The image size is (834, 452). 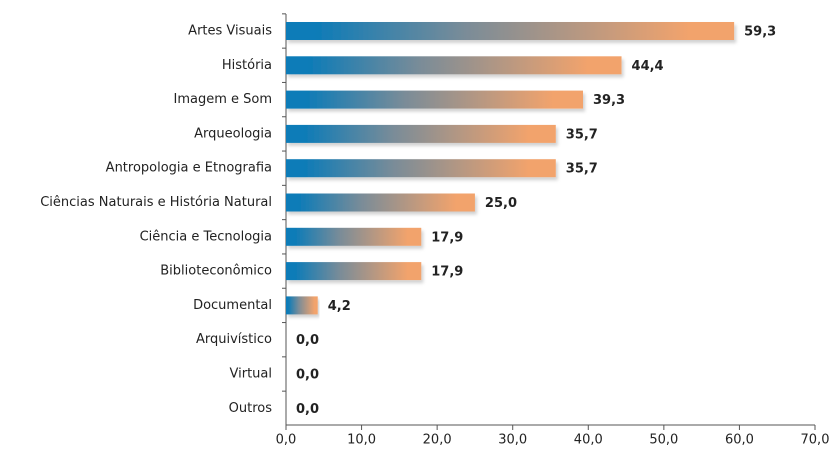 What do you see at coordinates (156, 202) in the screenshot?
I see `y-tick-label: Ciências Naturais e História Natural` at bounding box center [156, 202].